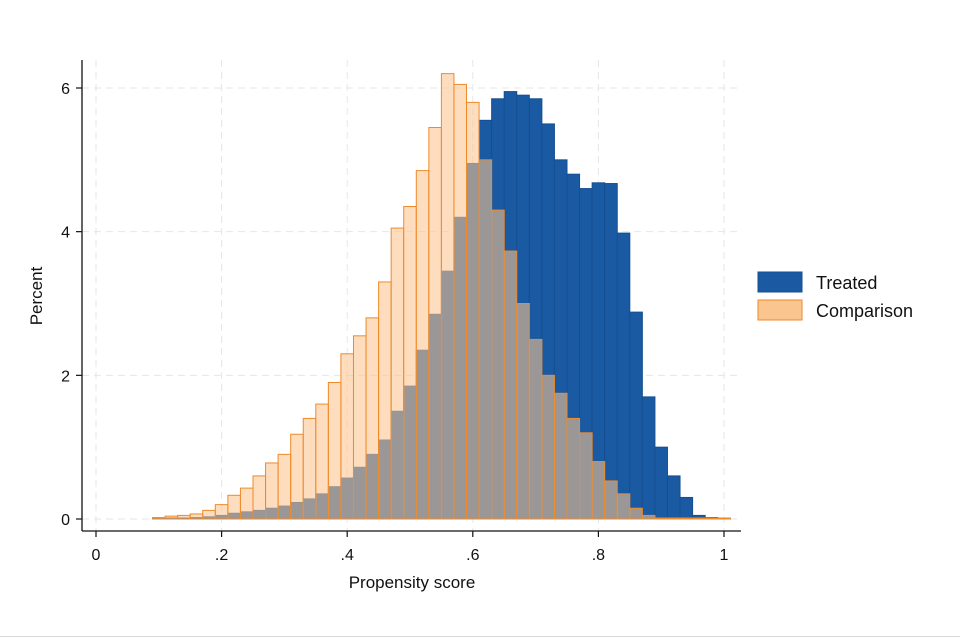  I want to click on legend-swatch-comparison, so click(780, 310).